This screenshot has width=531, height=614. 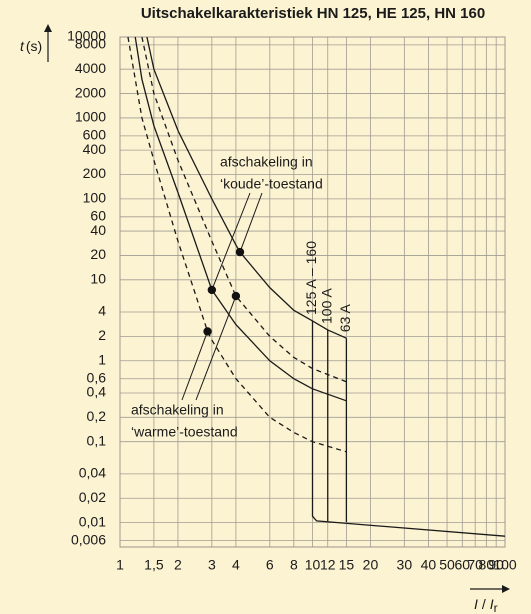 What do you see at coordinates (496, 607) in the screenshot?
I see `x-axis-label-sub: r` at bounding box center [496, 607].